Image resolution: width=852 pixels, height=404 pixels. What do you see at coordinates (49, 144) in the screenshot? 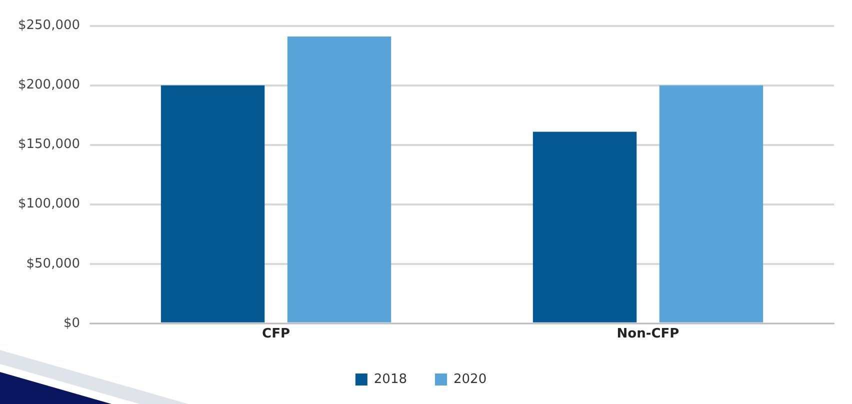
I see `y-tick-label: $150,000` at bounding box center [49, 144].